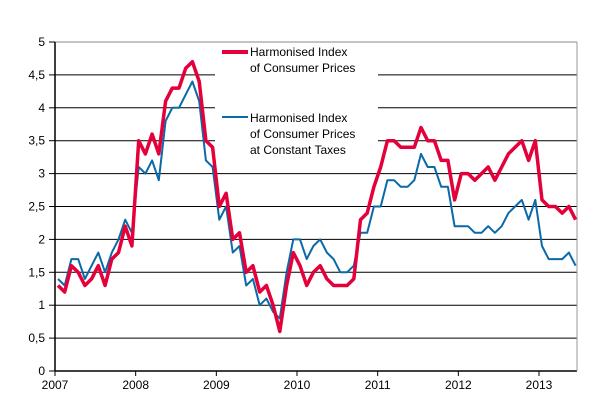 This screenshot has width=607, height=418. What do you see at coordinates (36, 75) in the screenshot?
I see `y-tick-label: 4,5` at bounding box center [36, 75].